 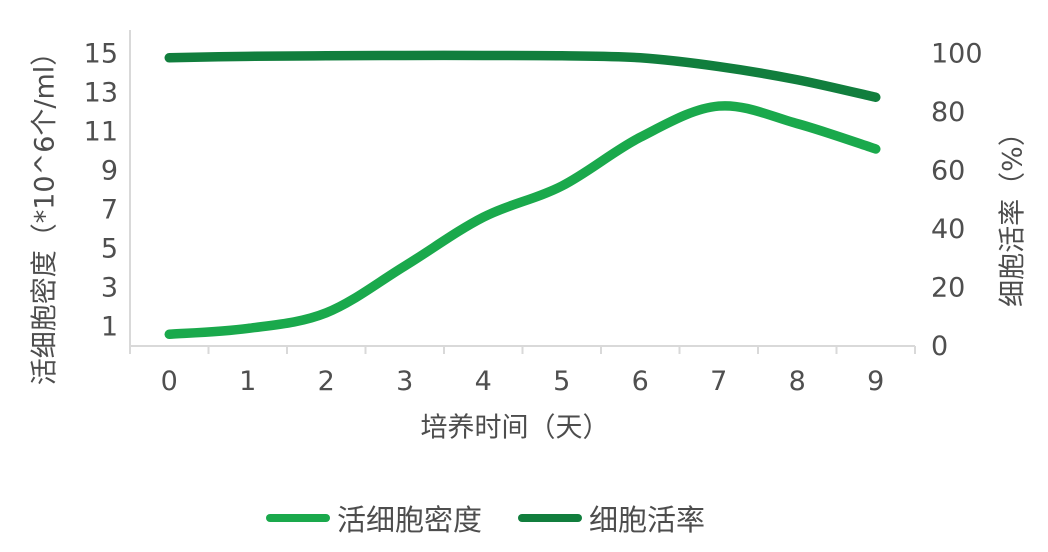 I want to click on legend-item-viability: 细胞活率, so click(x=611, y=518).